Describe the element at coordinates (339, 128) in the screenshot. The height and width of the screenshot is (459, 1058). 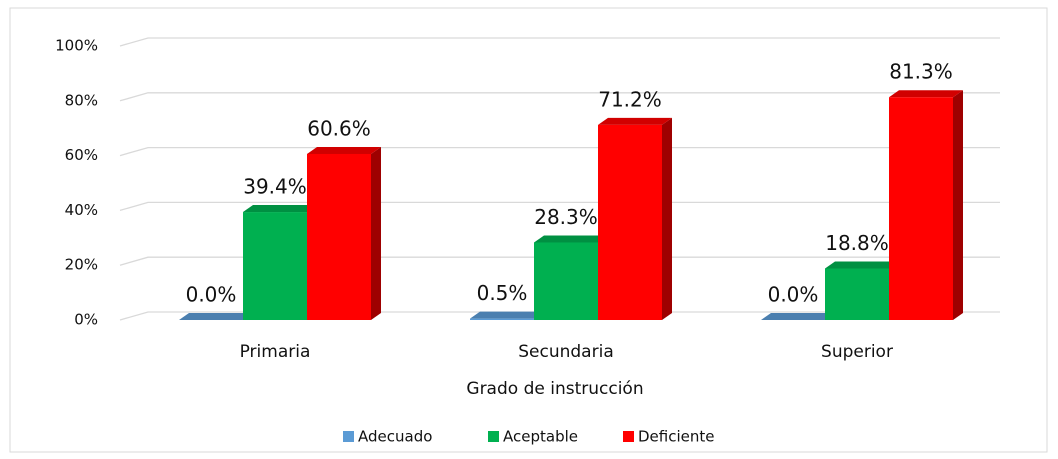
I see `value-label: 60.6%` at that location.